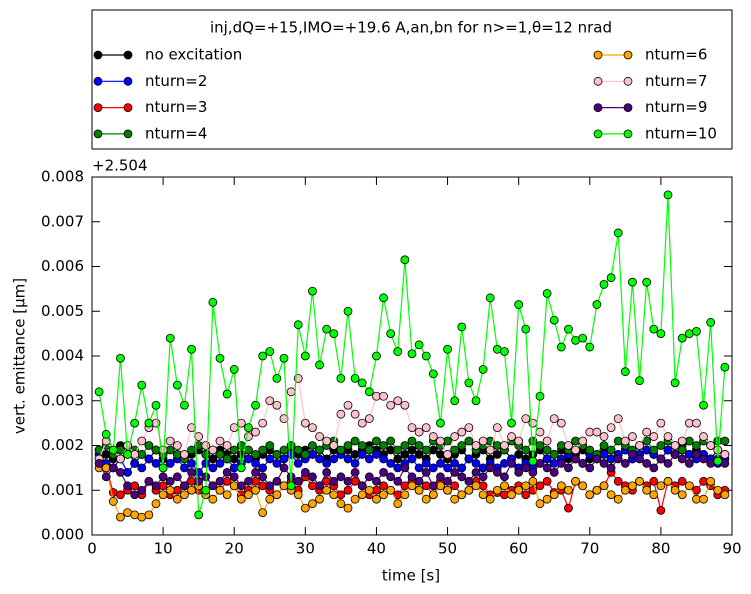 The height and width of the screenshot is (594, 751). Describe the element at coordinates (62, 535) in the screenshot. I see `y-tick-label: 0.000` at that location.